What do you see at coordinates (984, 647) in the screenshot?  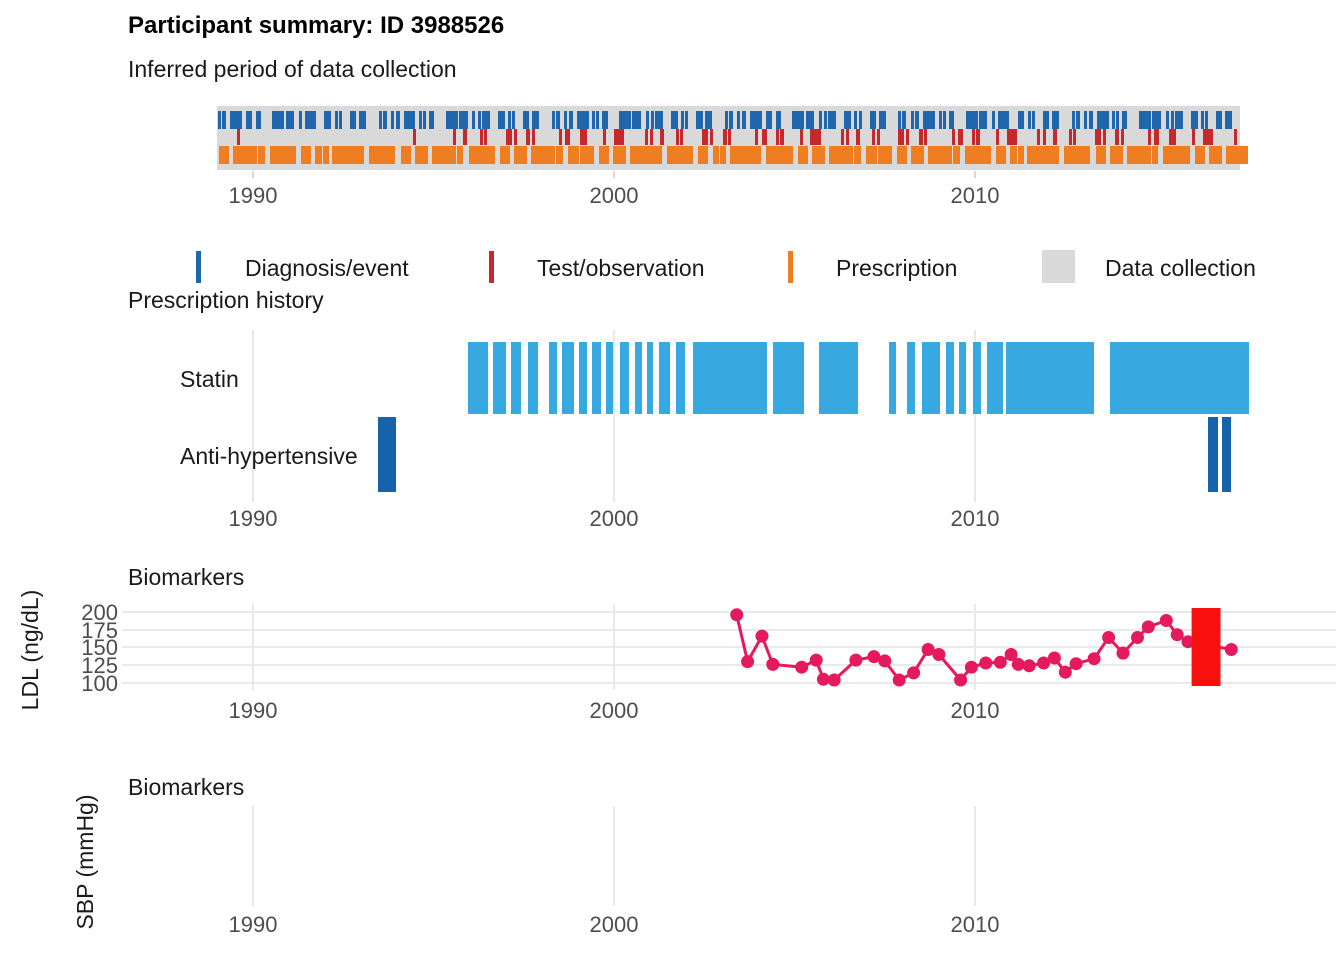 I see `ldl-line-chart` at bounding box center [984, 647].